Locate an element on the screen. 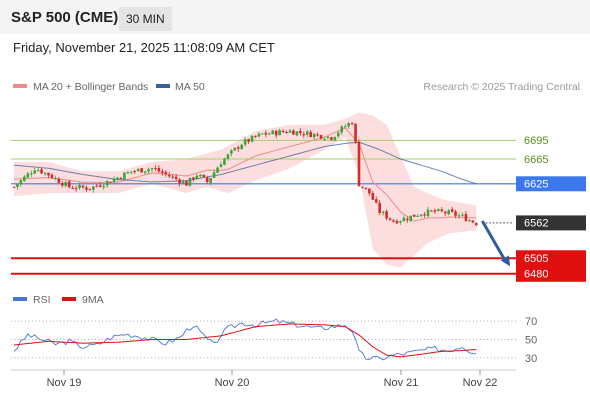 This screenshot has width=590, height=400. chart-header: S&P 500 (CME) 30 MIN is located at coordinates (295, 17).